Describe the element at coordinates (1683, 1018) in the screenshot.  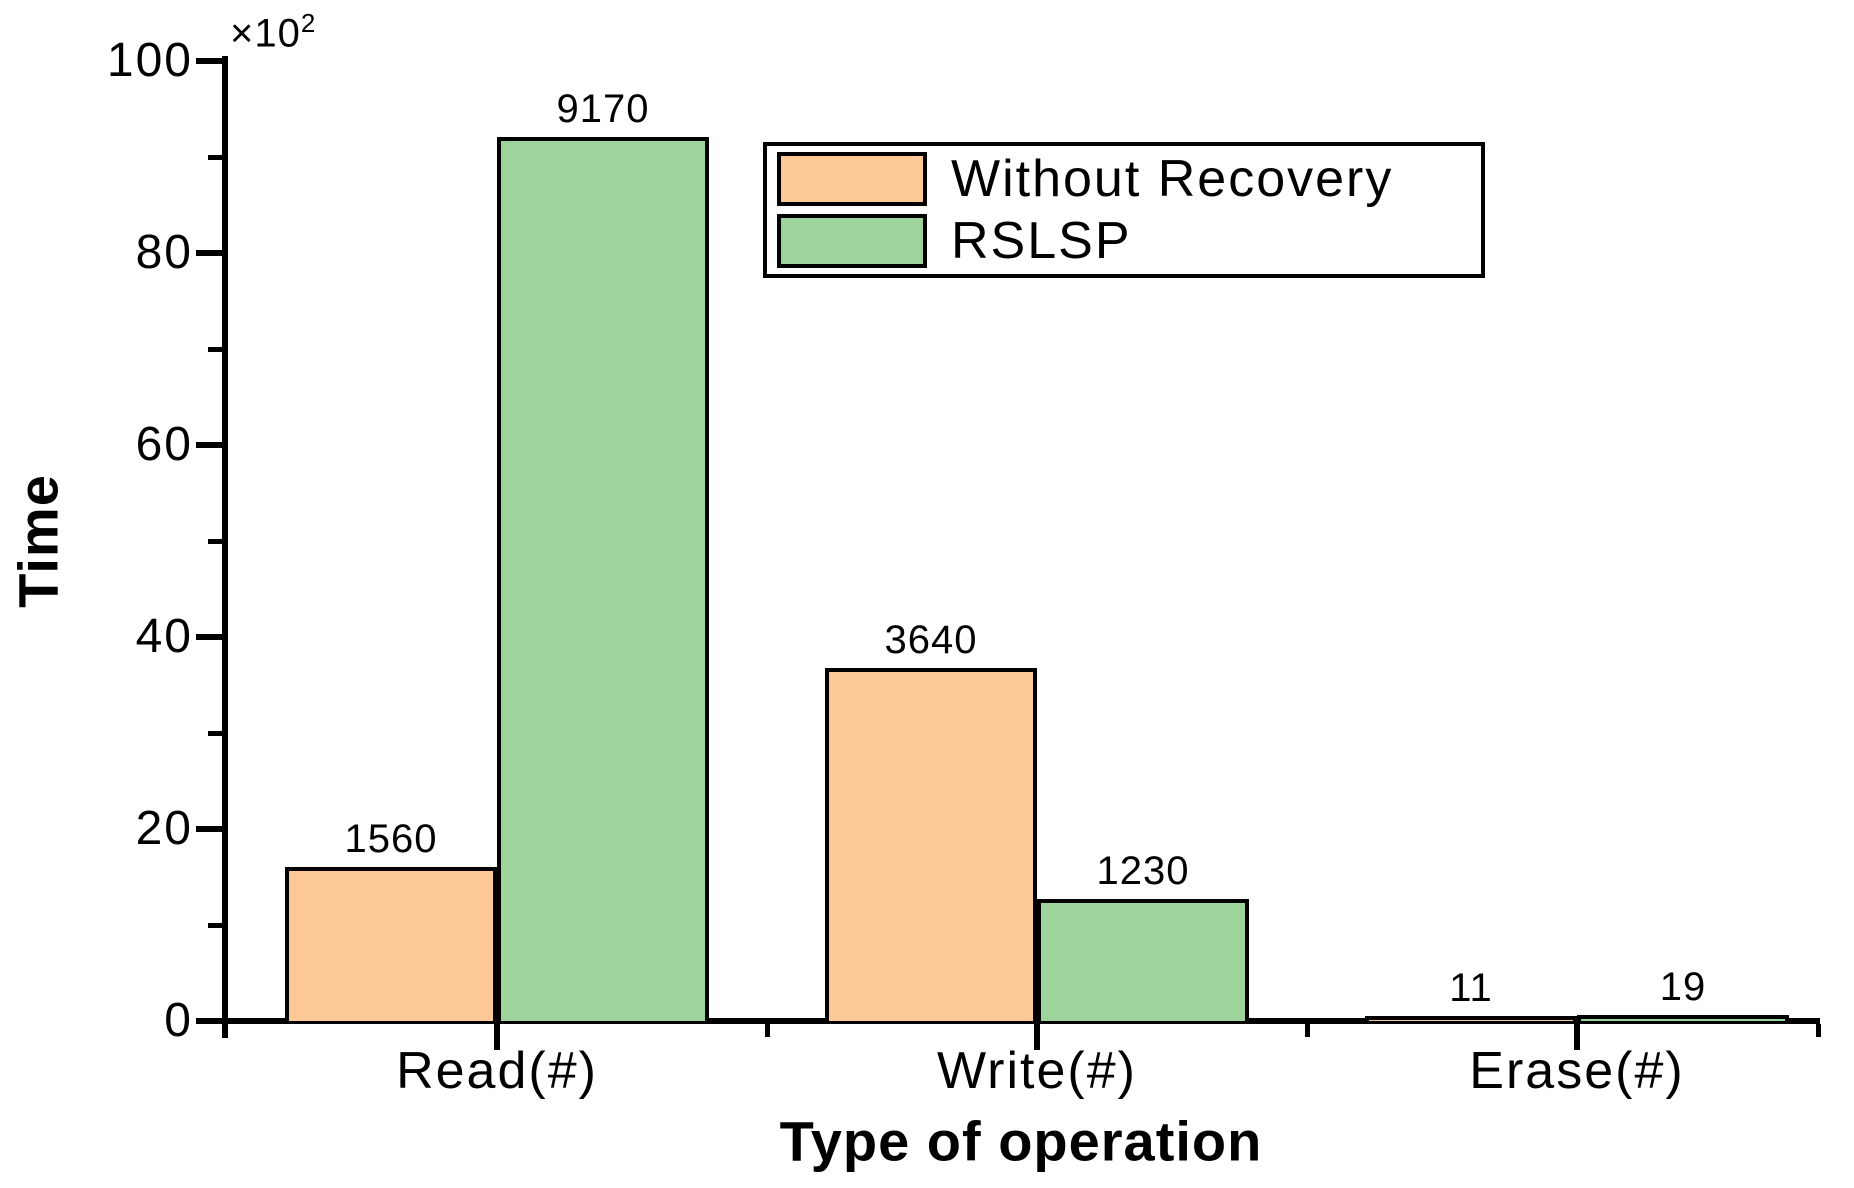
I see `bar-erase-series1` at that location.